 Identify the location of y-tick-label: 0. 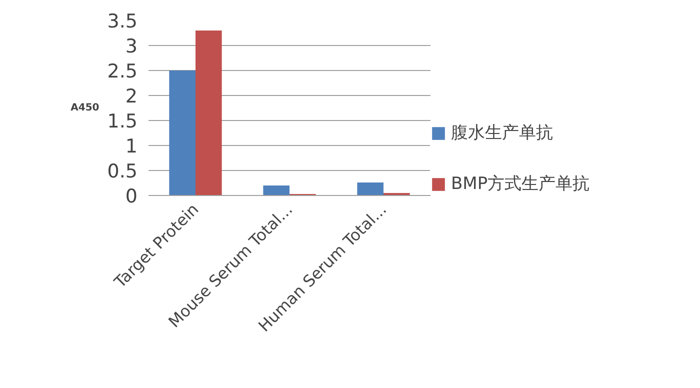
(131, 197).